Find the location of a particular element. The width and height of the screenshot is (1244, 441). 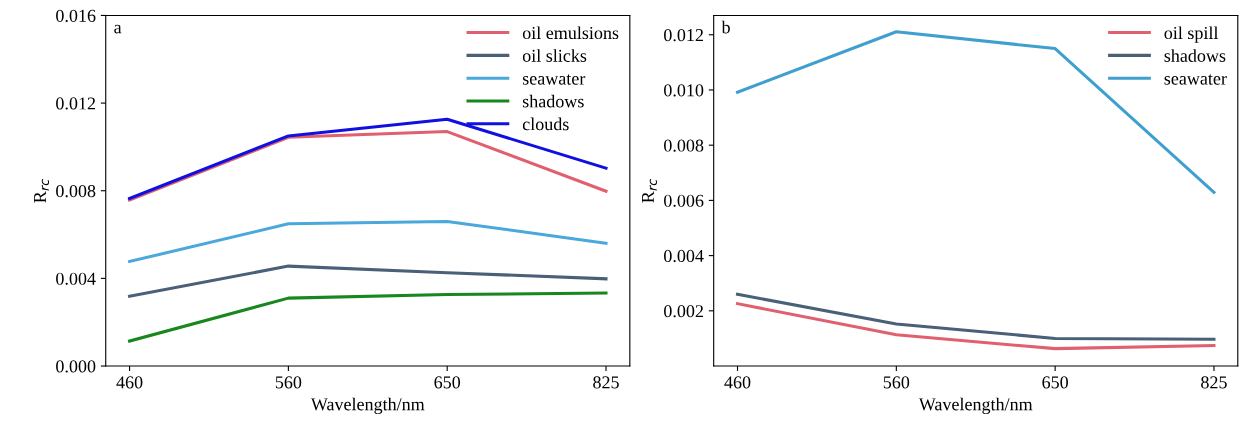

legend-label: clouds is located at coordinates (545, 124).